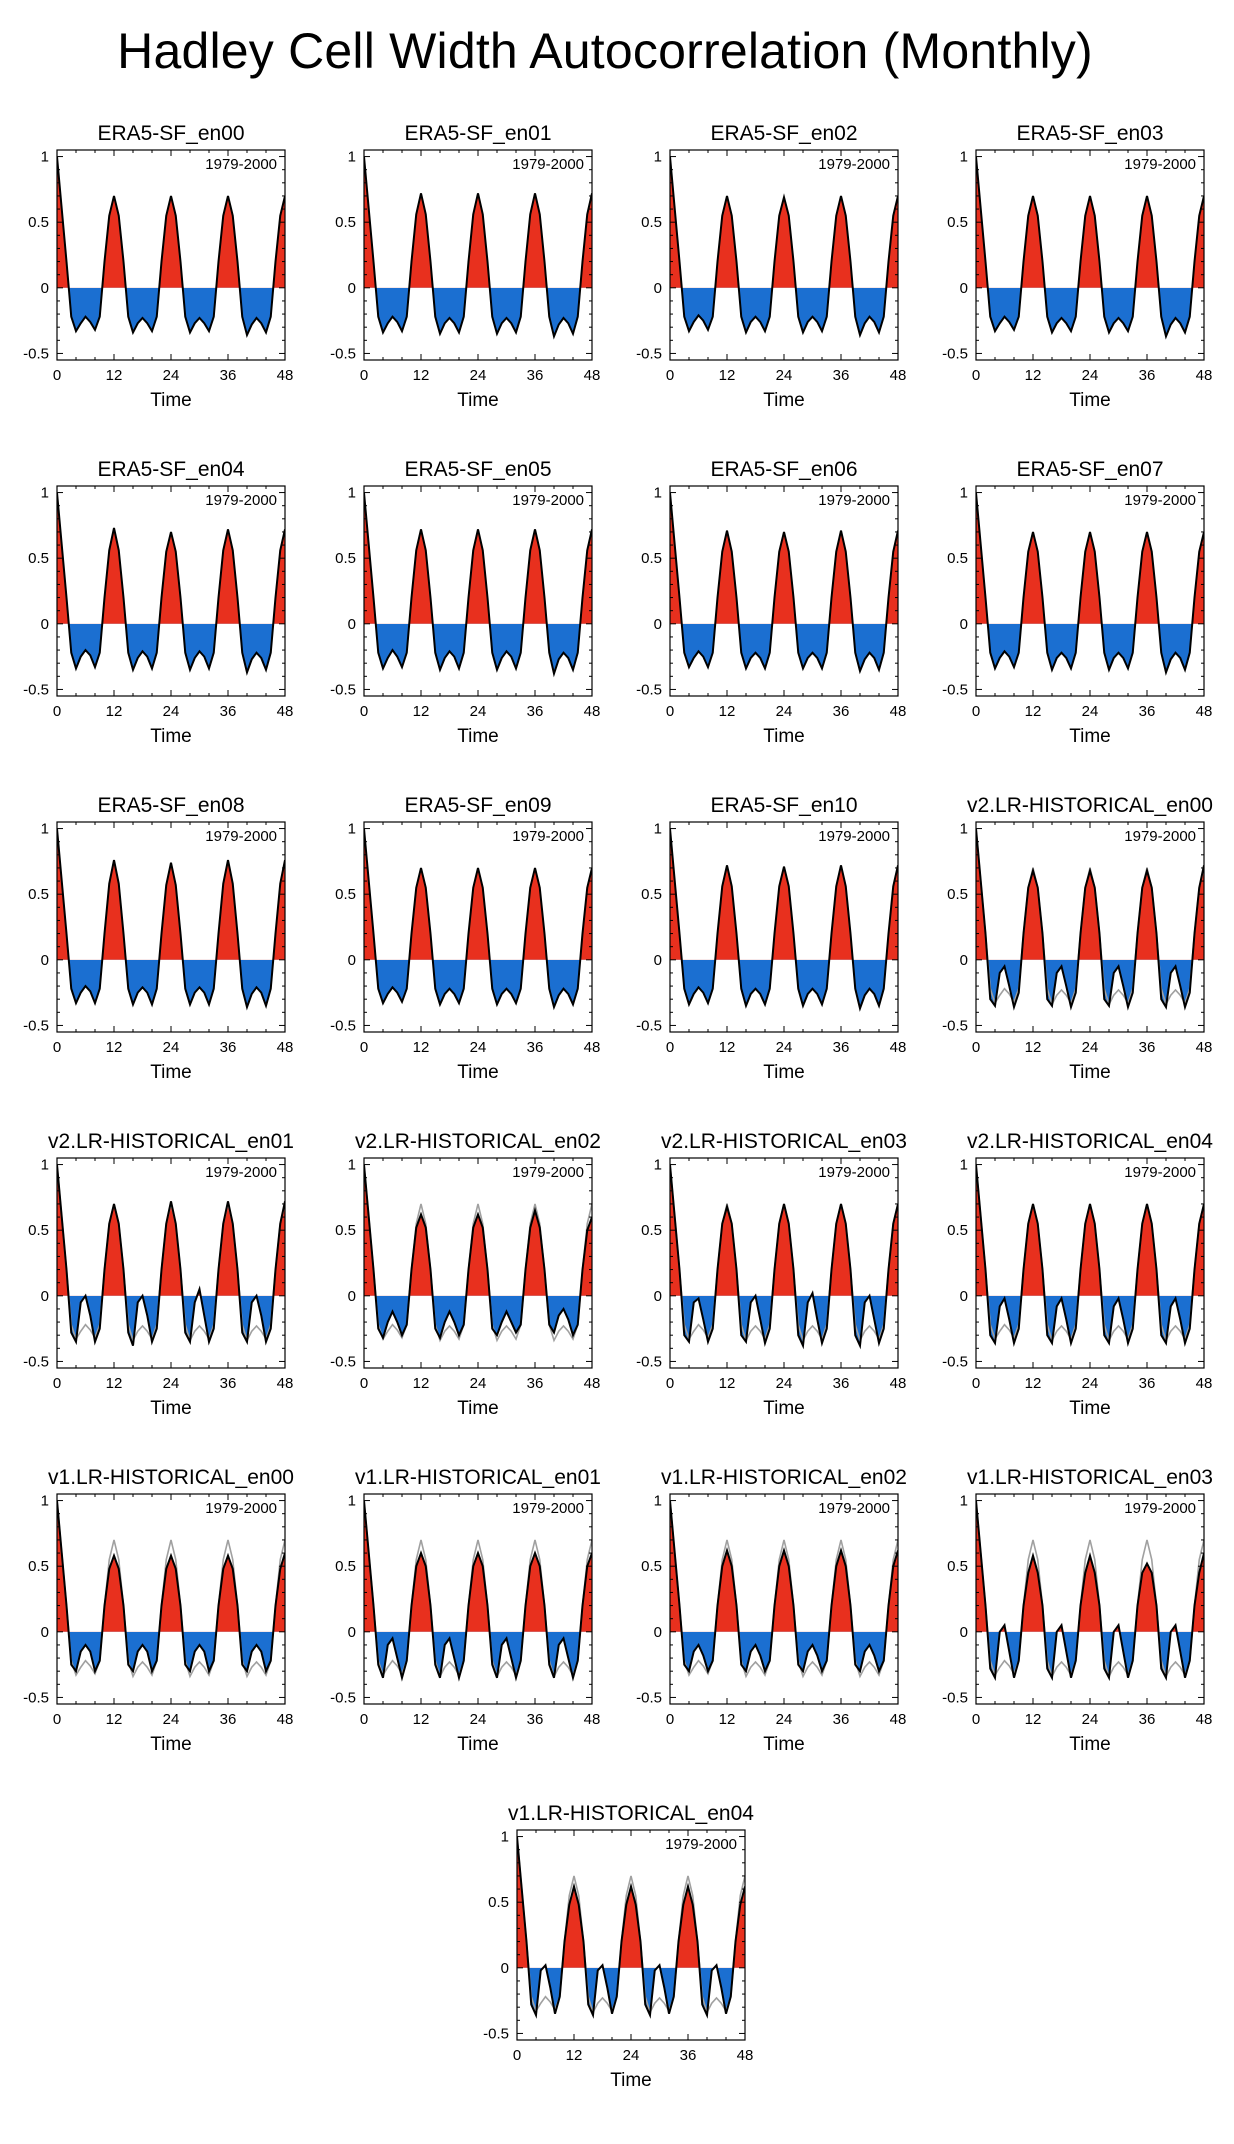  I want to click on panel-title: v1.LR-HISTORICAL_en02, so click(784, 1477).